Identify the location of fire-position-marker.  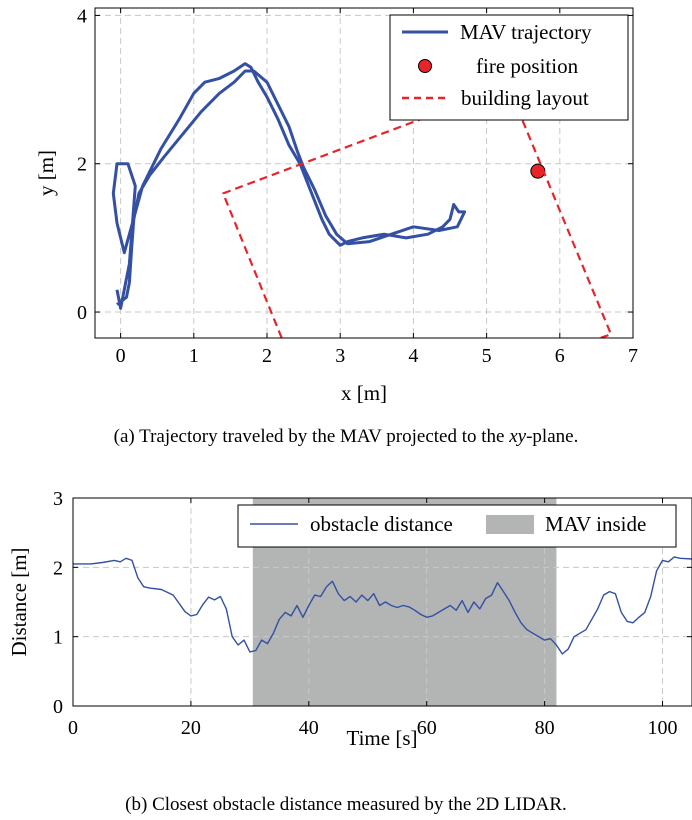
(538, 171).